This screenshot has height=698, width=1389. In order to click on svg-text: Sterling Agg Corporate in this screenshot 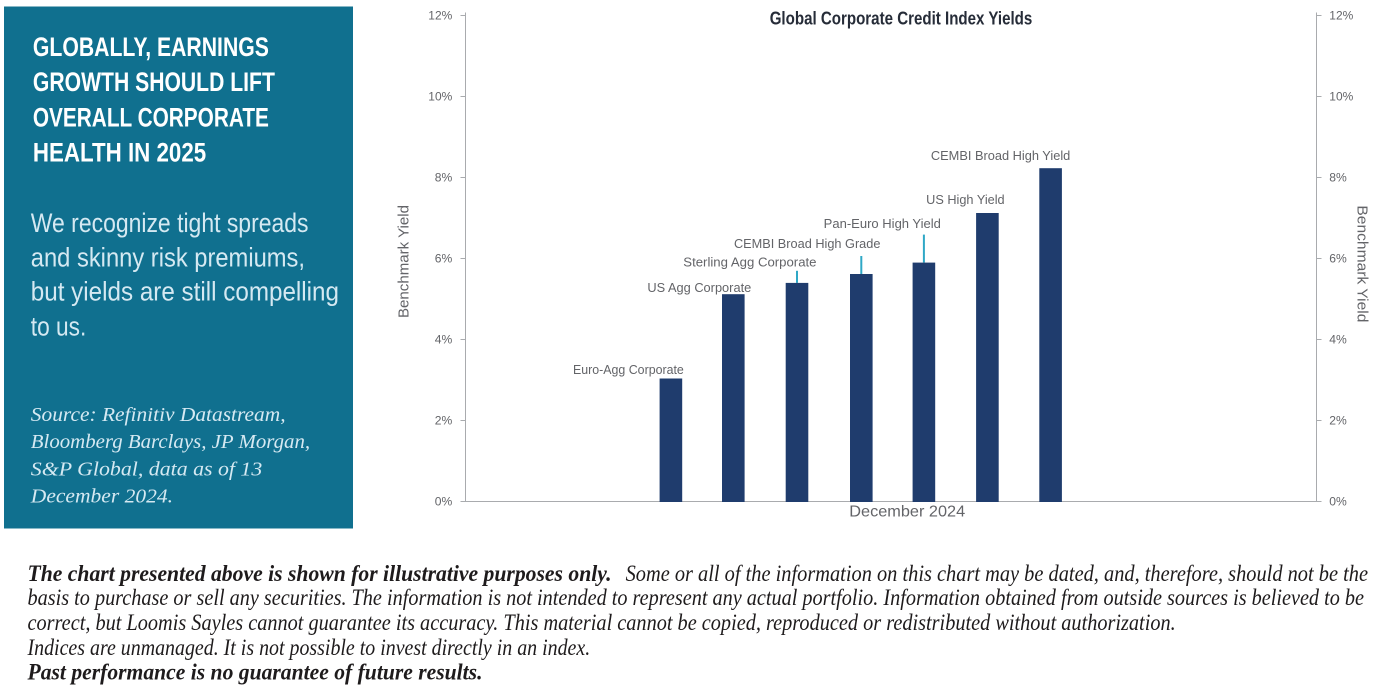, I will do `click(749, 262)`.